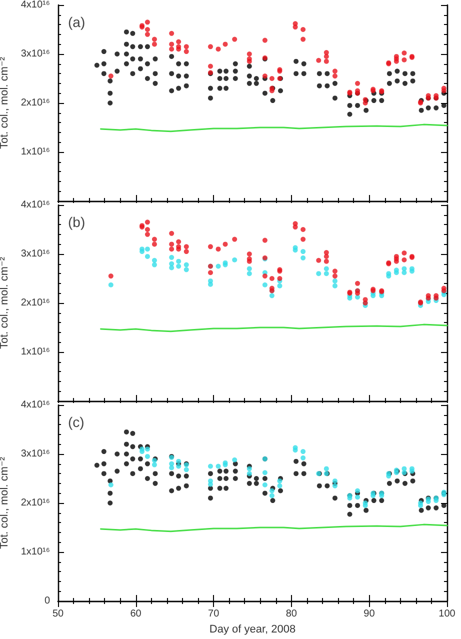 The width and height of the screenshot is (461, 639). What do you see at coordinates (58, 614) in the screenshot?
I see `x-tick-label: 50` at bounding box center [58, 614].